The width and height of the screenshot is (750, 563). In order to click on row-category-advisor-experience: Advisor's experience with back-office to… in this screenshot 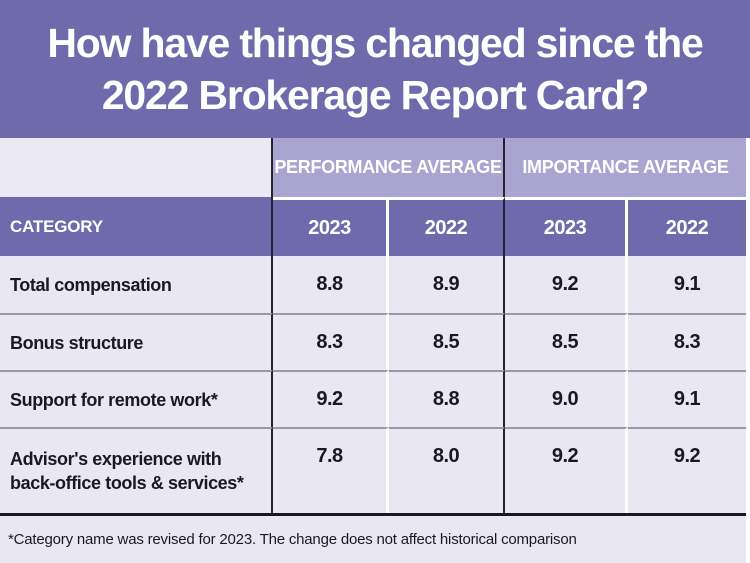, I will do `click(136, 470)`.